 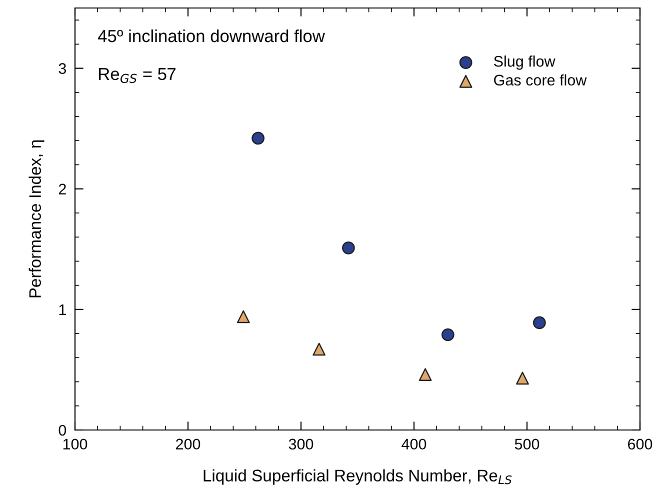 I want to click on annotation: Re$_{GS}$ = 57, so click(x=137, y=75).